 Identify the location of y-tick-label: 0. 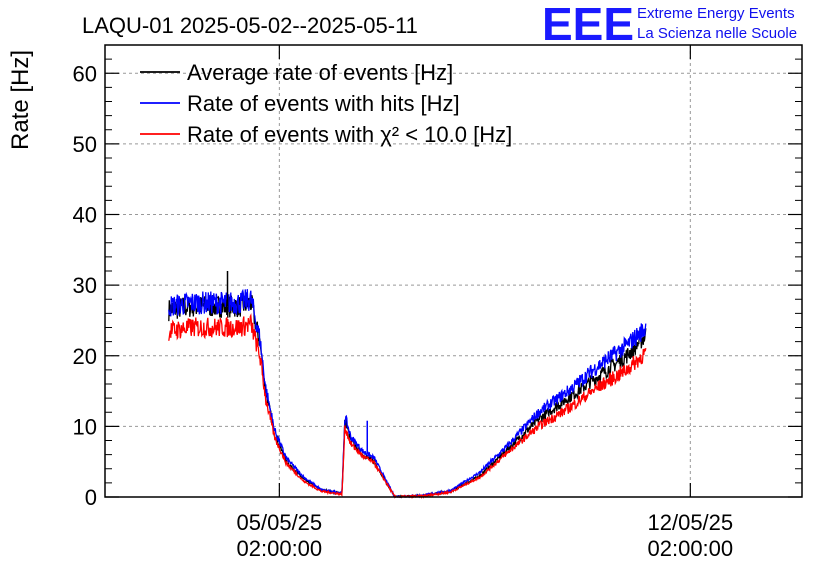
(91, 497).